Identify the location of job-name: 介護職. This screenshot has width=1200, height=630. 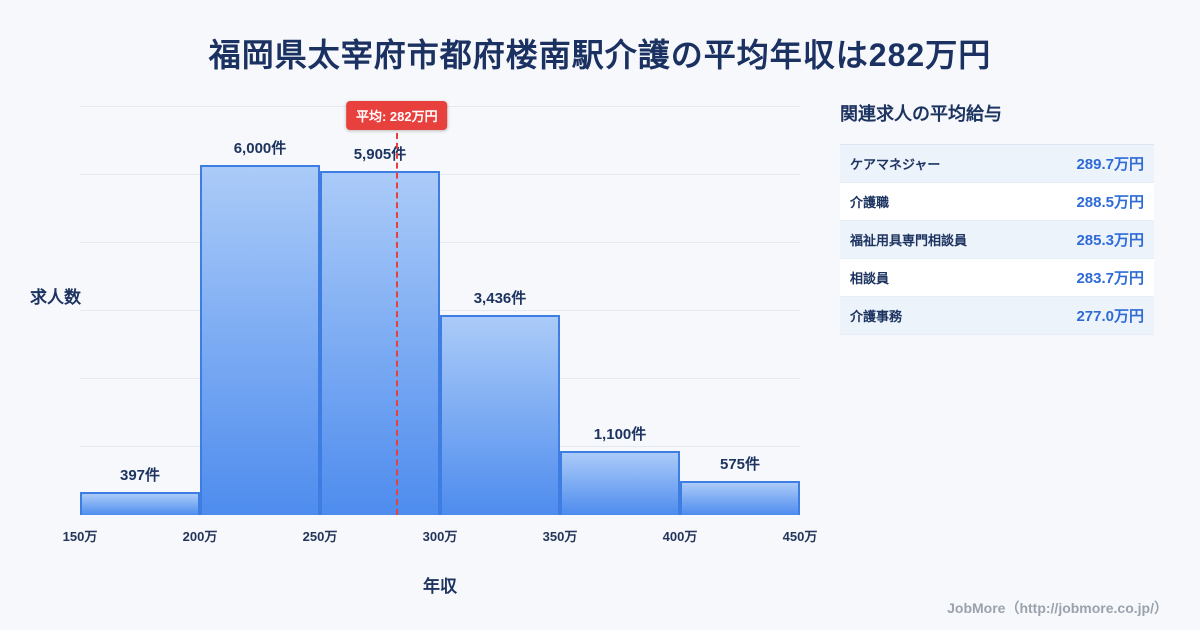
(870, 202).